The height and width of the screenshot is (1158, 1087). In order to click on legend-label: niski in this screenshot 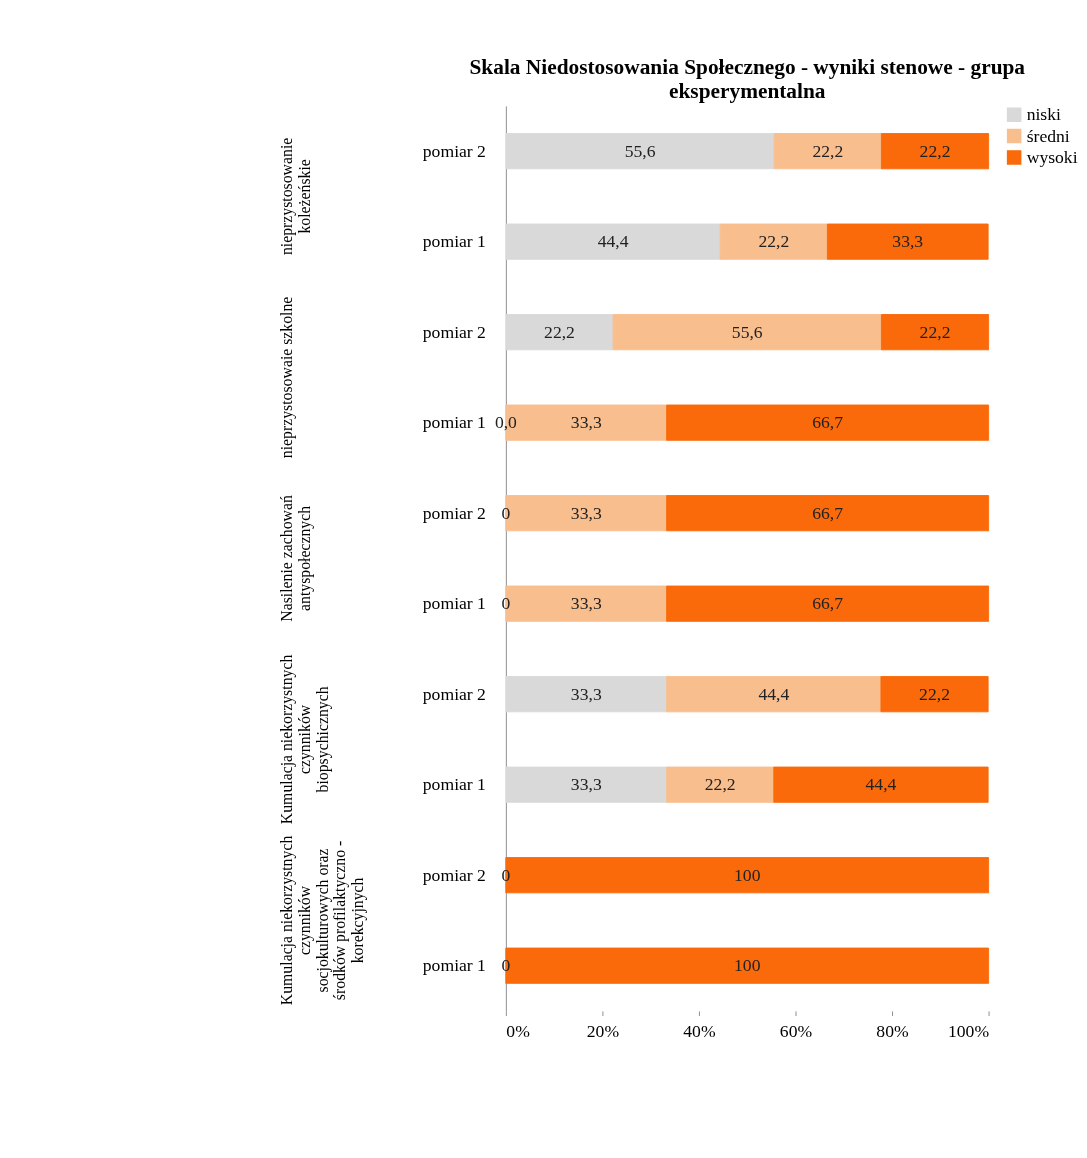, I will do `click(1044, 114)`.